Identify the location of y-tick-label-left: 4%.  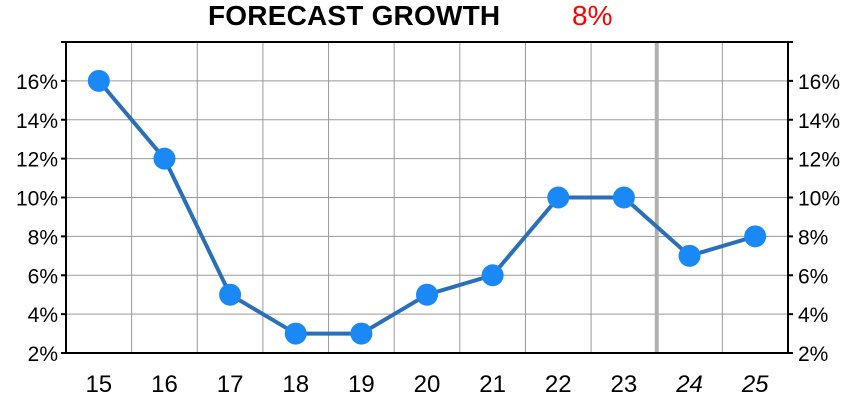
(43, 315).